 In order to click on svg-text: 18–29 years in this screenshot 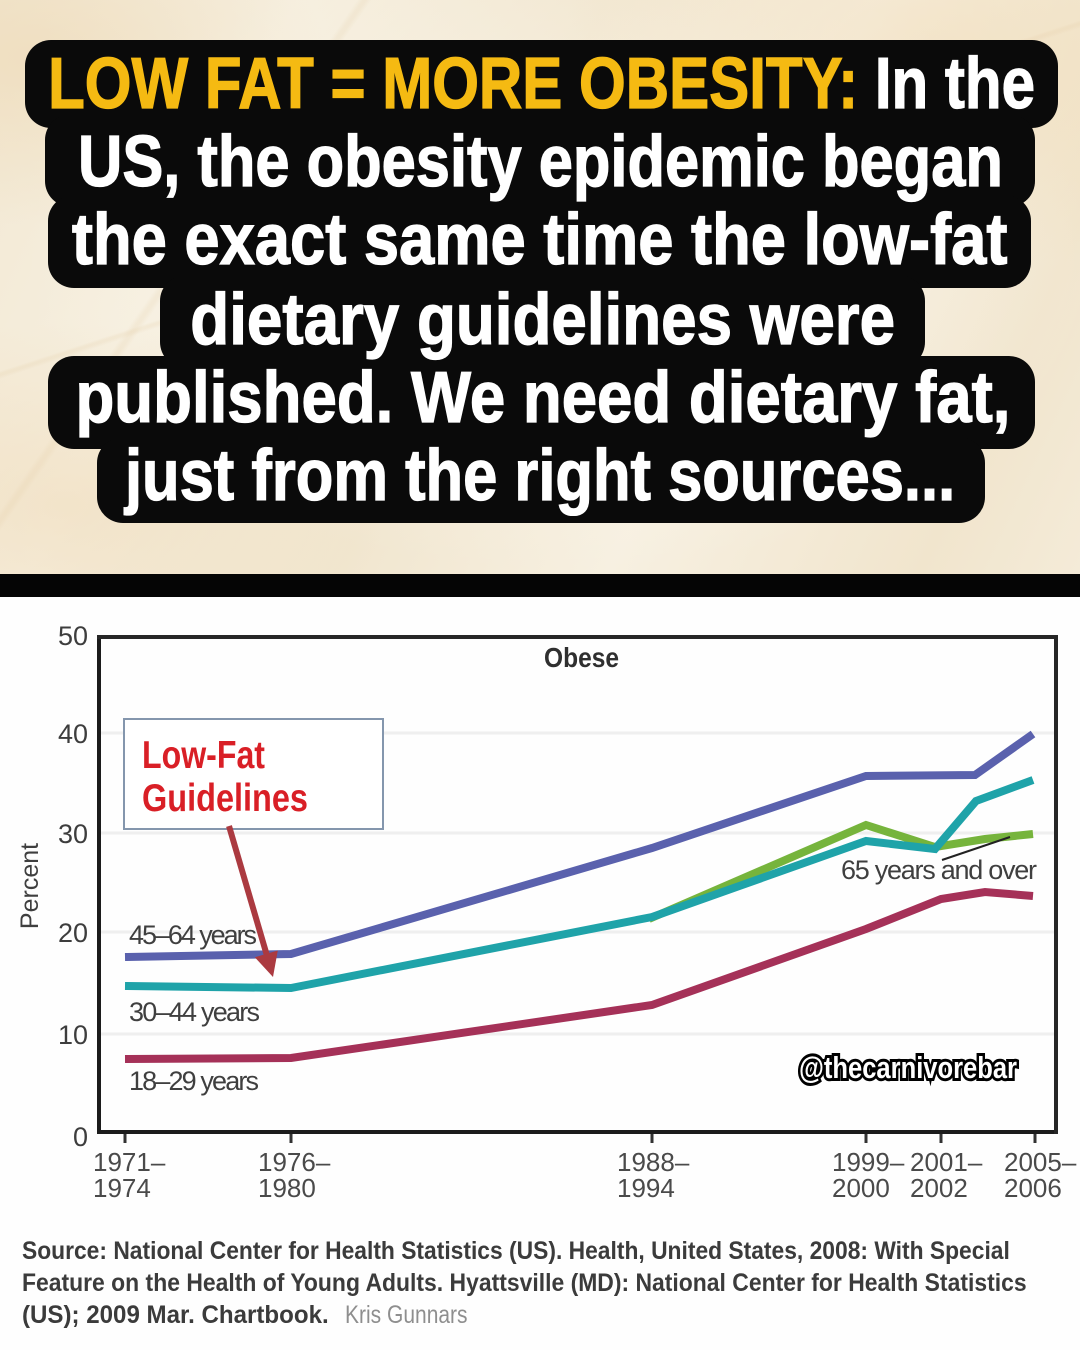, I will do `click(194, 1081)`.